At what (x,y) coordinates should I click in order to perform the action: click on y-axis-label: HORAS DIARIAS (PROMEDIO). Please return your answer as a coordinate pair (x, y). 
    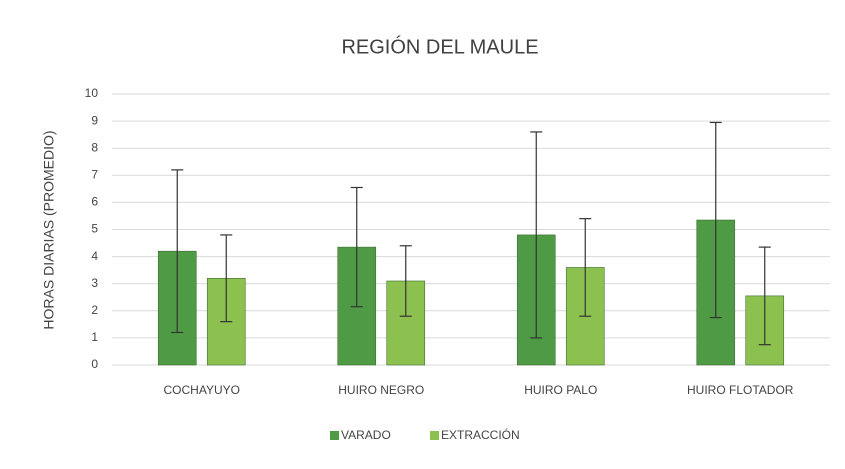
    Looking at the image, I should click on (49, 229).